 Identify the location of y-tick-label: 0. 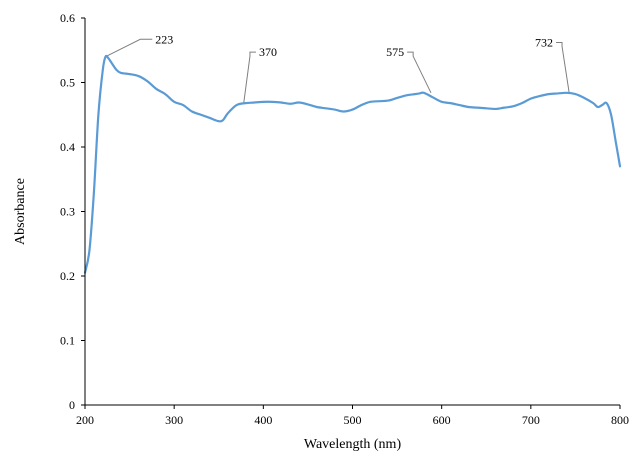
(72, 405).